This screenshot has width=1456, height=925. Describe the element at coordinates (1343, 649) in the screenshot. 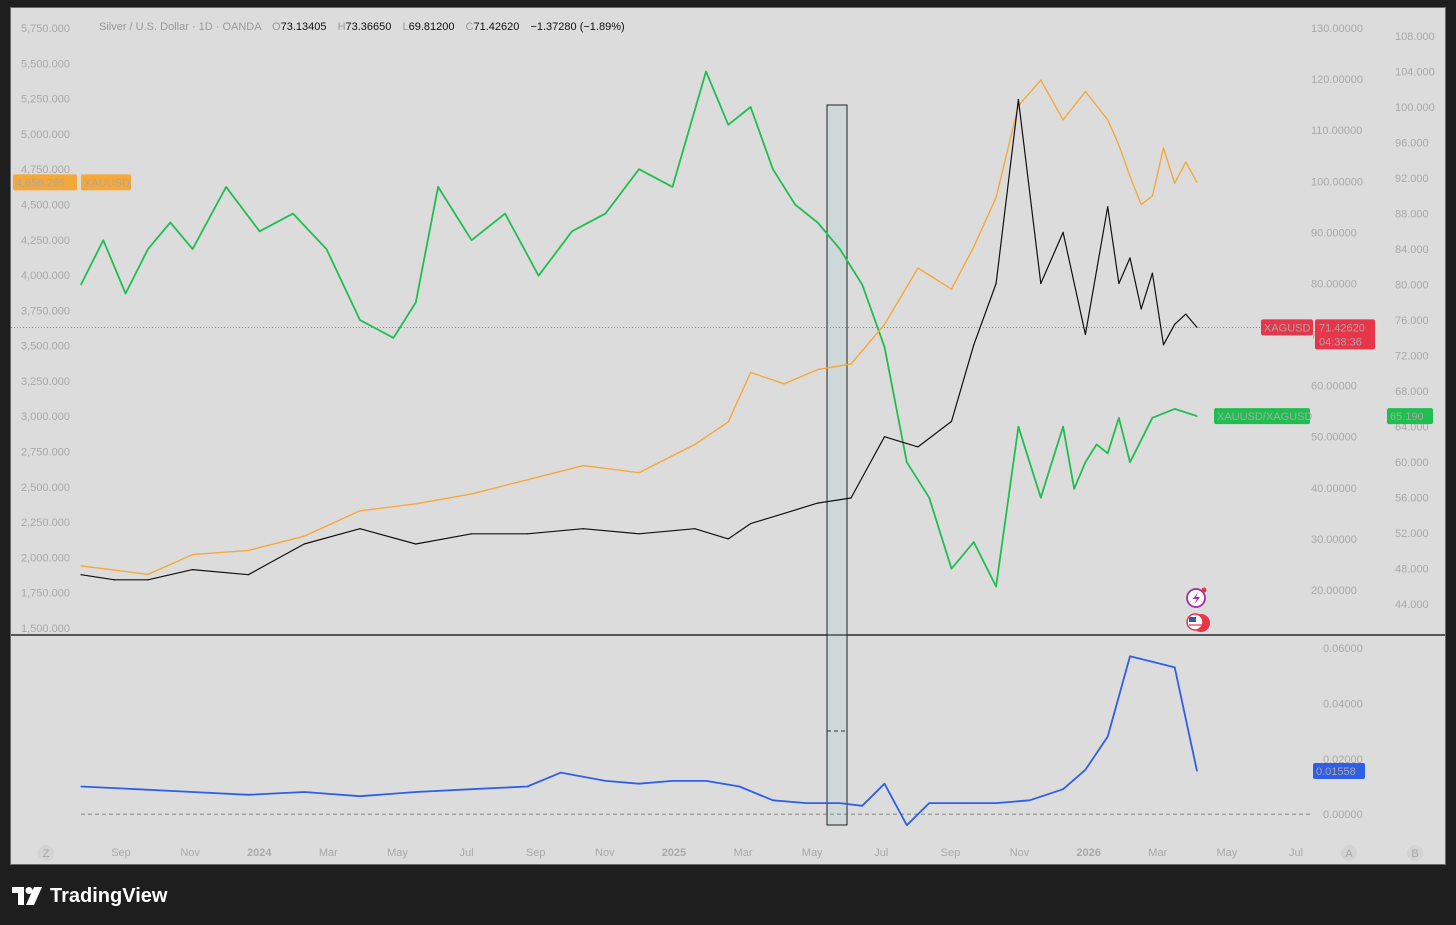

I see `indicator-axis-tick: 0.06000` at that location.